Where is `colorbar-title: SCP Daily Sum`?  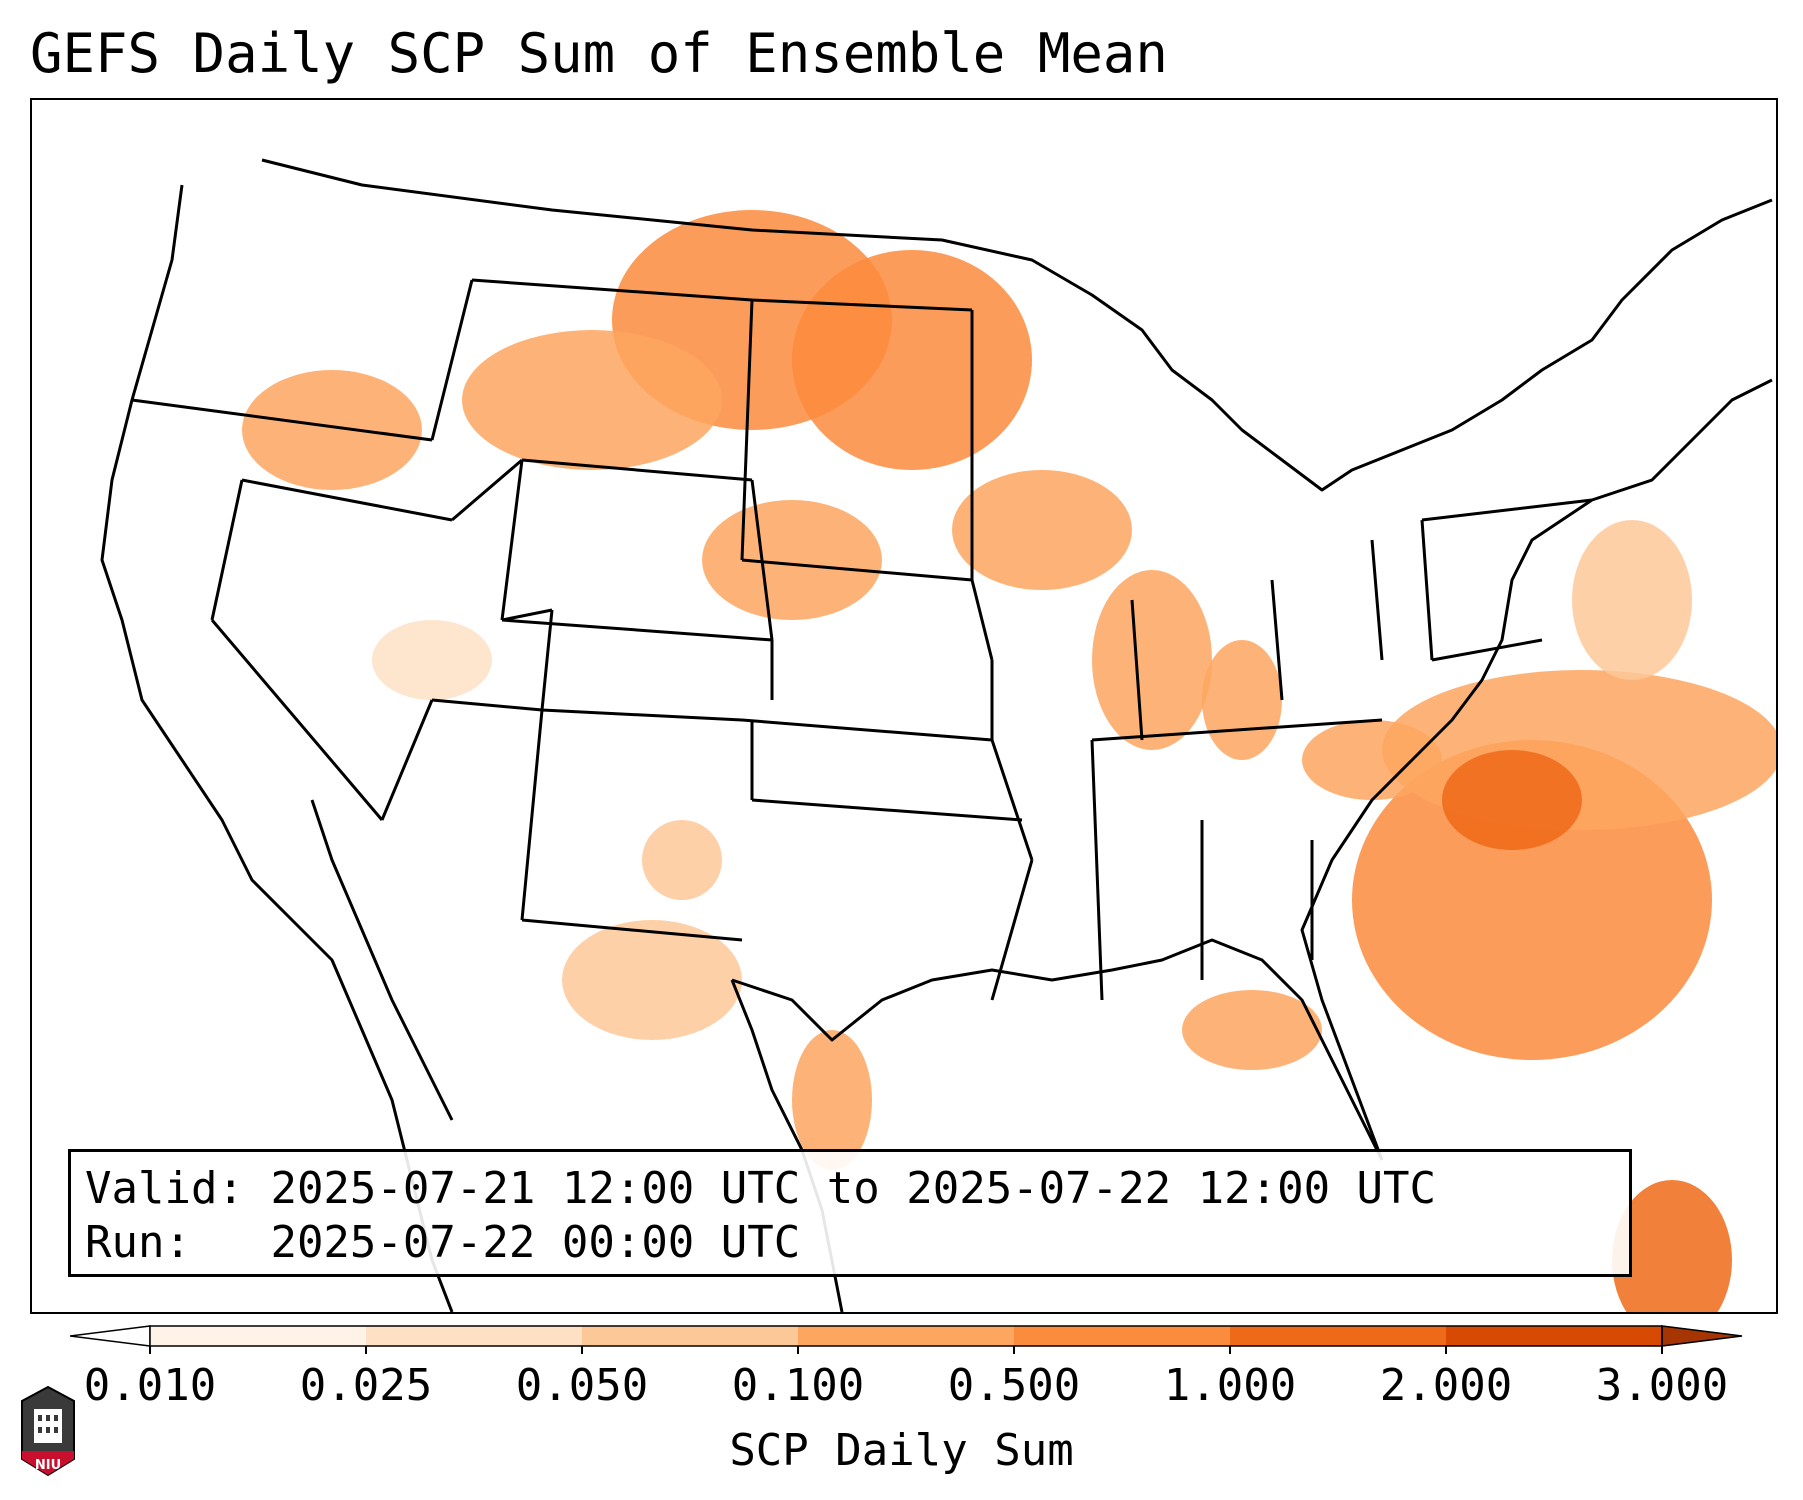 colorbar-title: SCP Daily Sum is located at coordinates (901, 1450).